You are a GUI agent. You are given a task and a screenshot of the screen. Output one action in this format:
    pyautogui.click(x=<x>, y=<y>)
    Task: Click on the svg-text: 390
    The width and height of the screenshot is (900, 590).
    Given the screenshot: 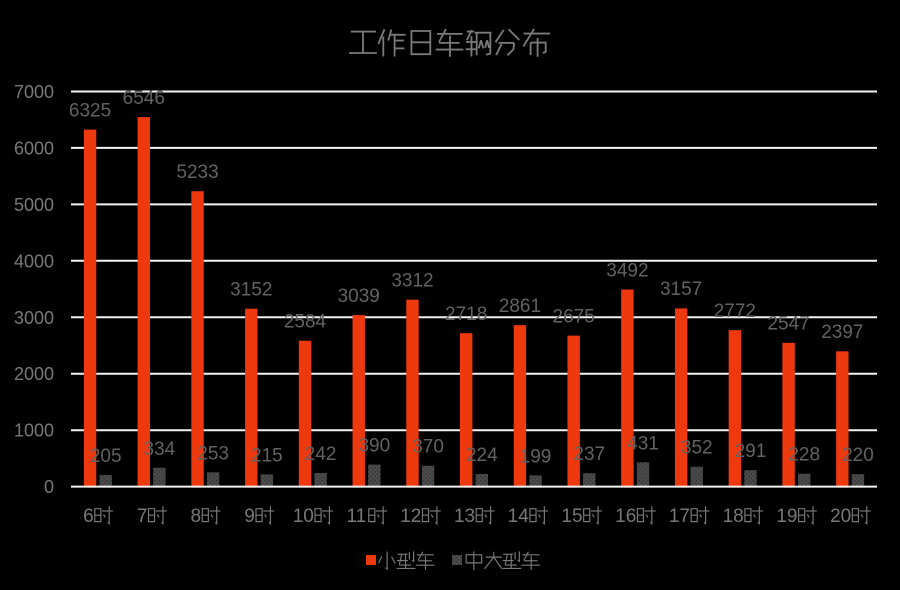 What is the action you would take?
    pyautogui.click(x=374, y=446)
    